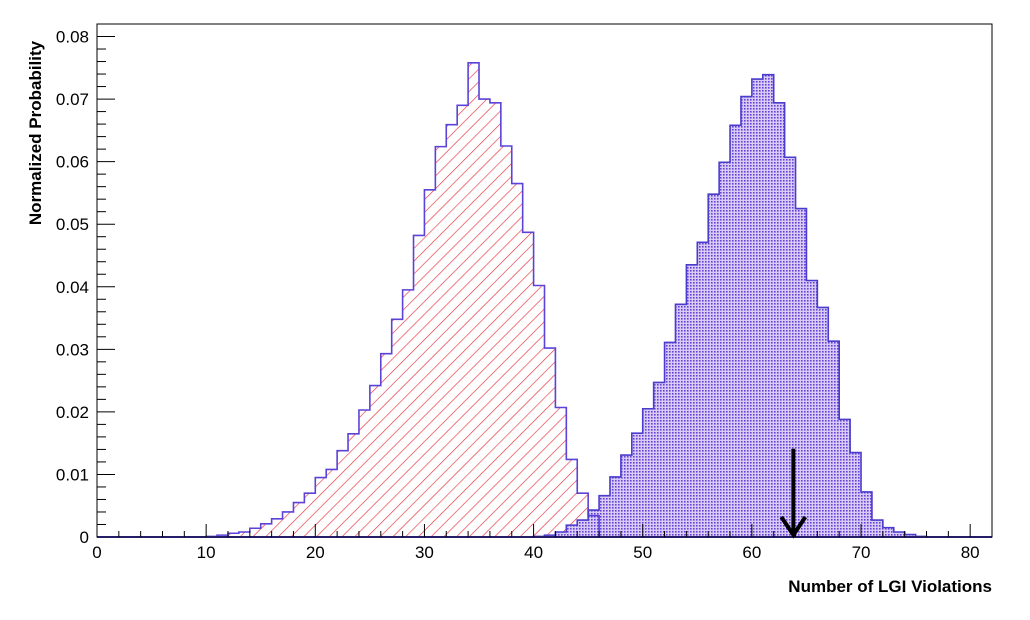  Describe the element at coordinates (861, 552) in the screenshot. I see `x-tick-label: 70` at that location.